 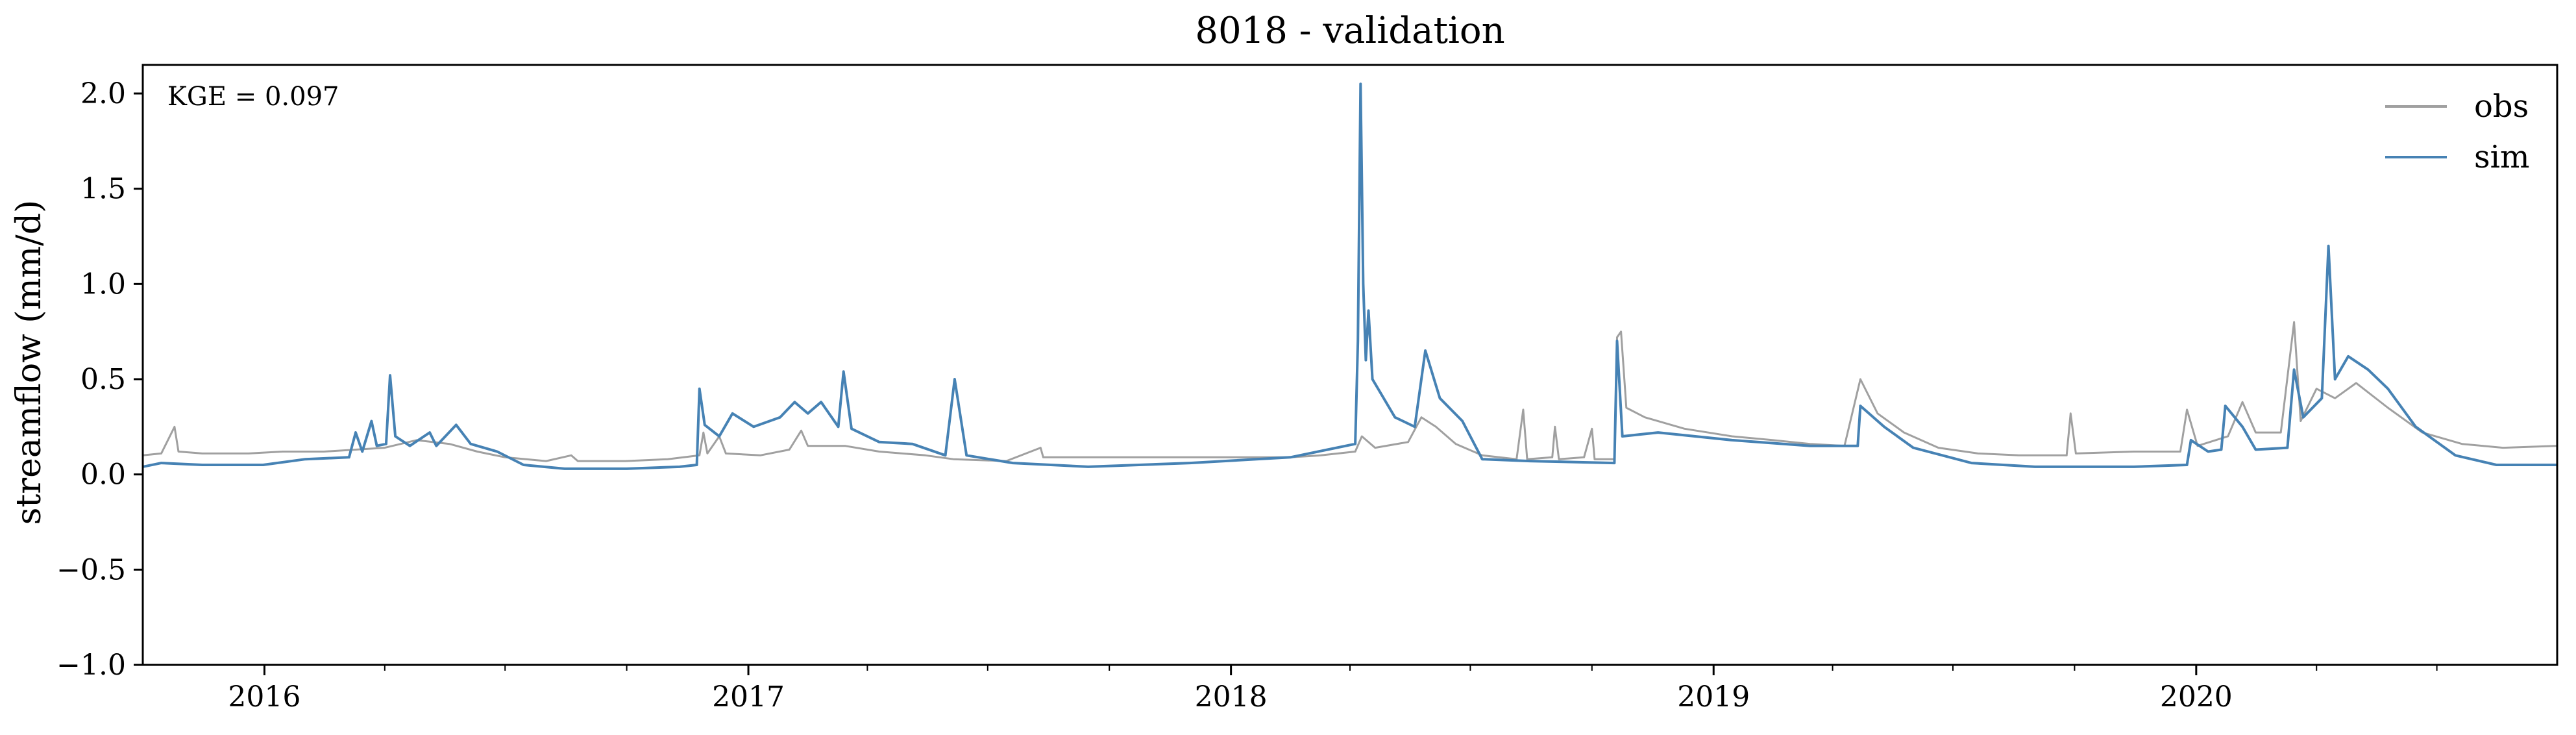 I want to click on y-tick-label: −0.5, so click(x=91, y=569).